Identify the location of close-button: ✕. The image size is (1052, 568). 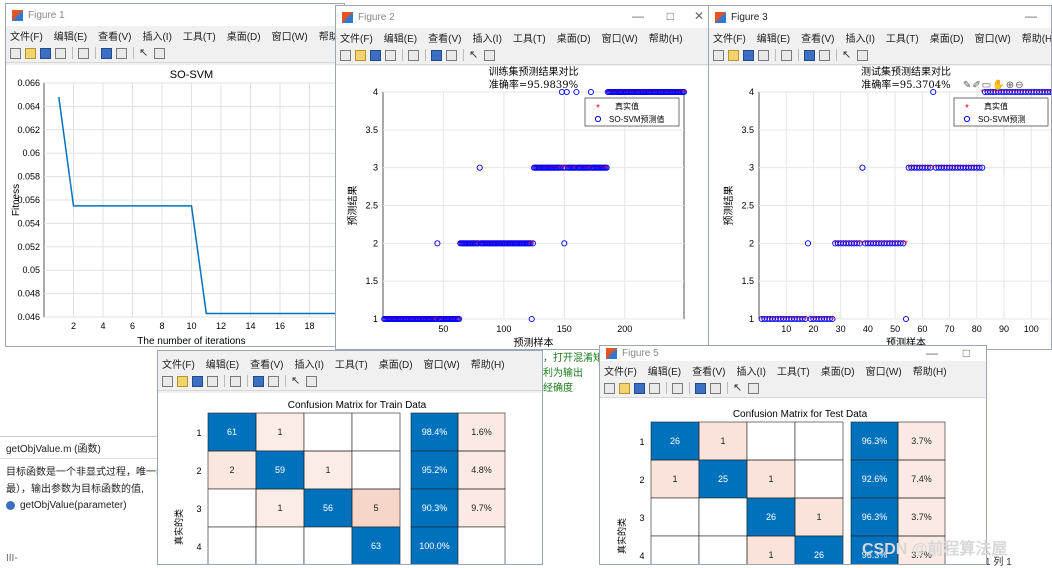
(698, 16).